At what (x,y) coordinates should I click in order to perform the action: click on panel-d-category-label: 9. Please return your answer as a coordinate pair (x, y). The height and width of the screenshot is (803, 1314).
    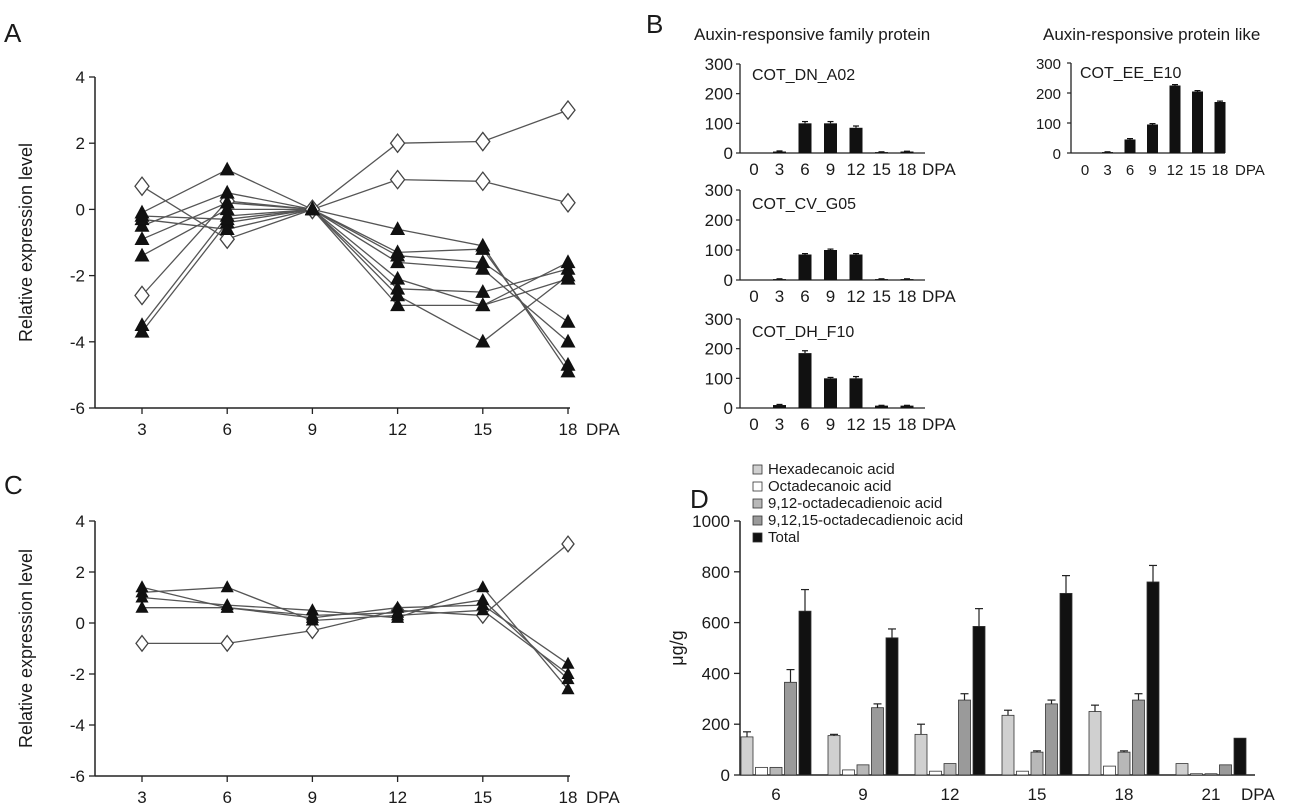
    Looking at the image, I should click on (862, 794).